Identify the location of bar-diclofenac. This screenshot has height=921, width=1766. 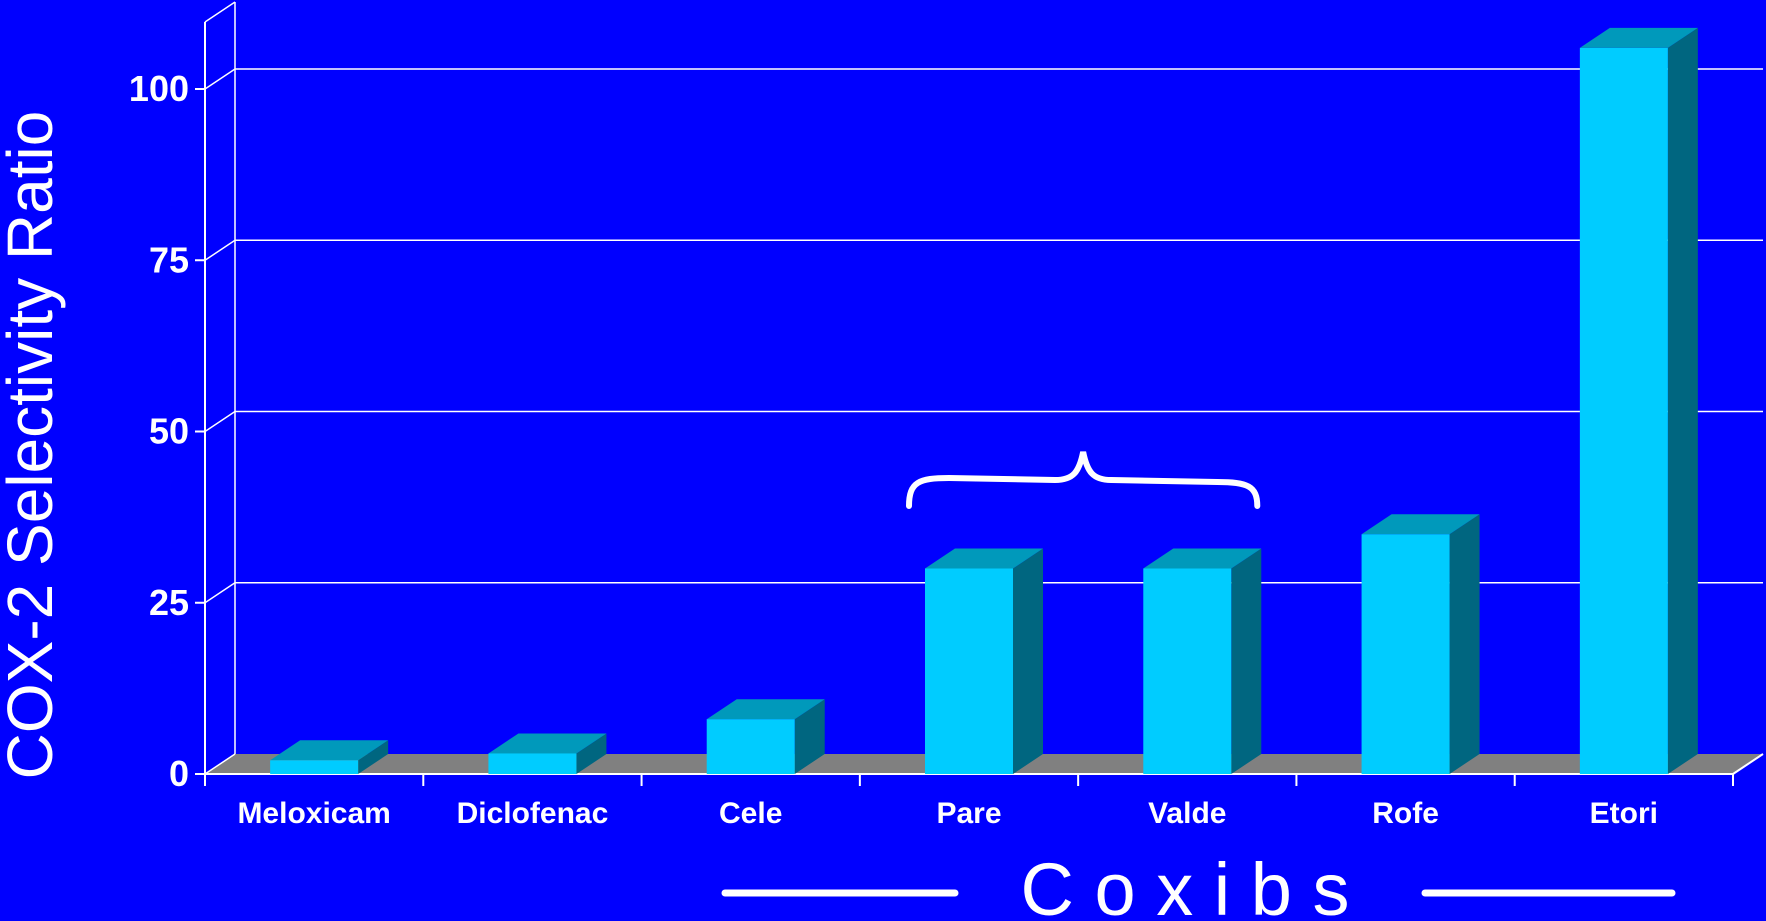
(547, 753).